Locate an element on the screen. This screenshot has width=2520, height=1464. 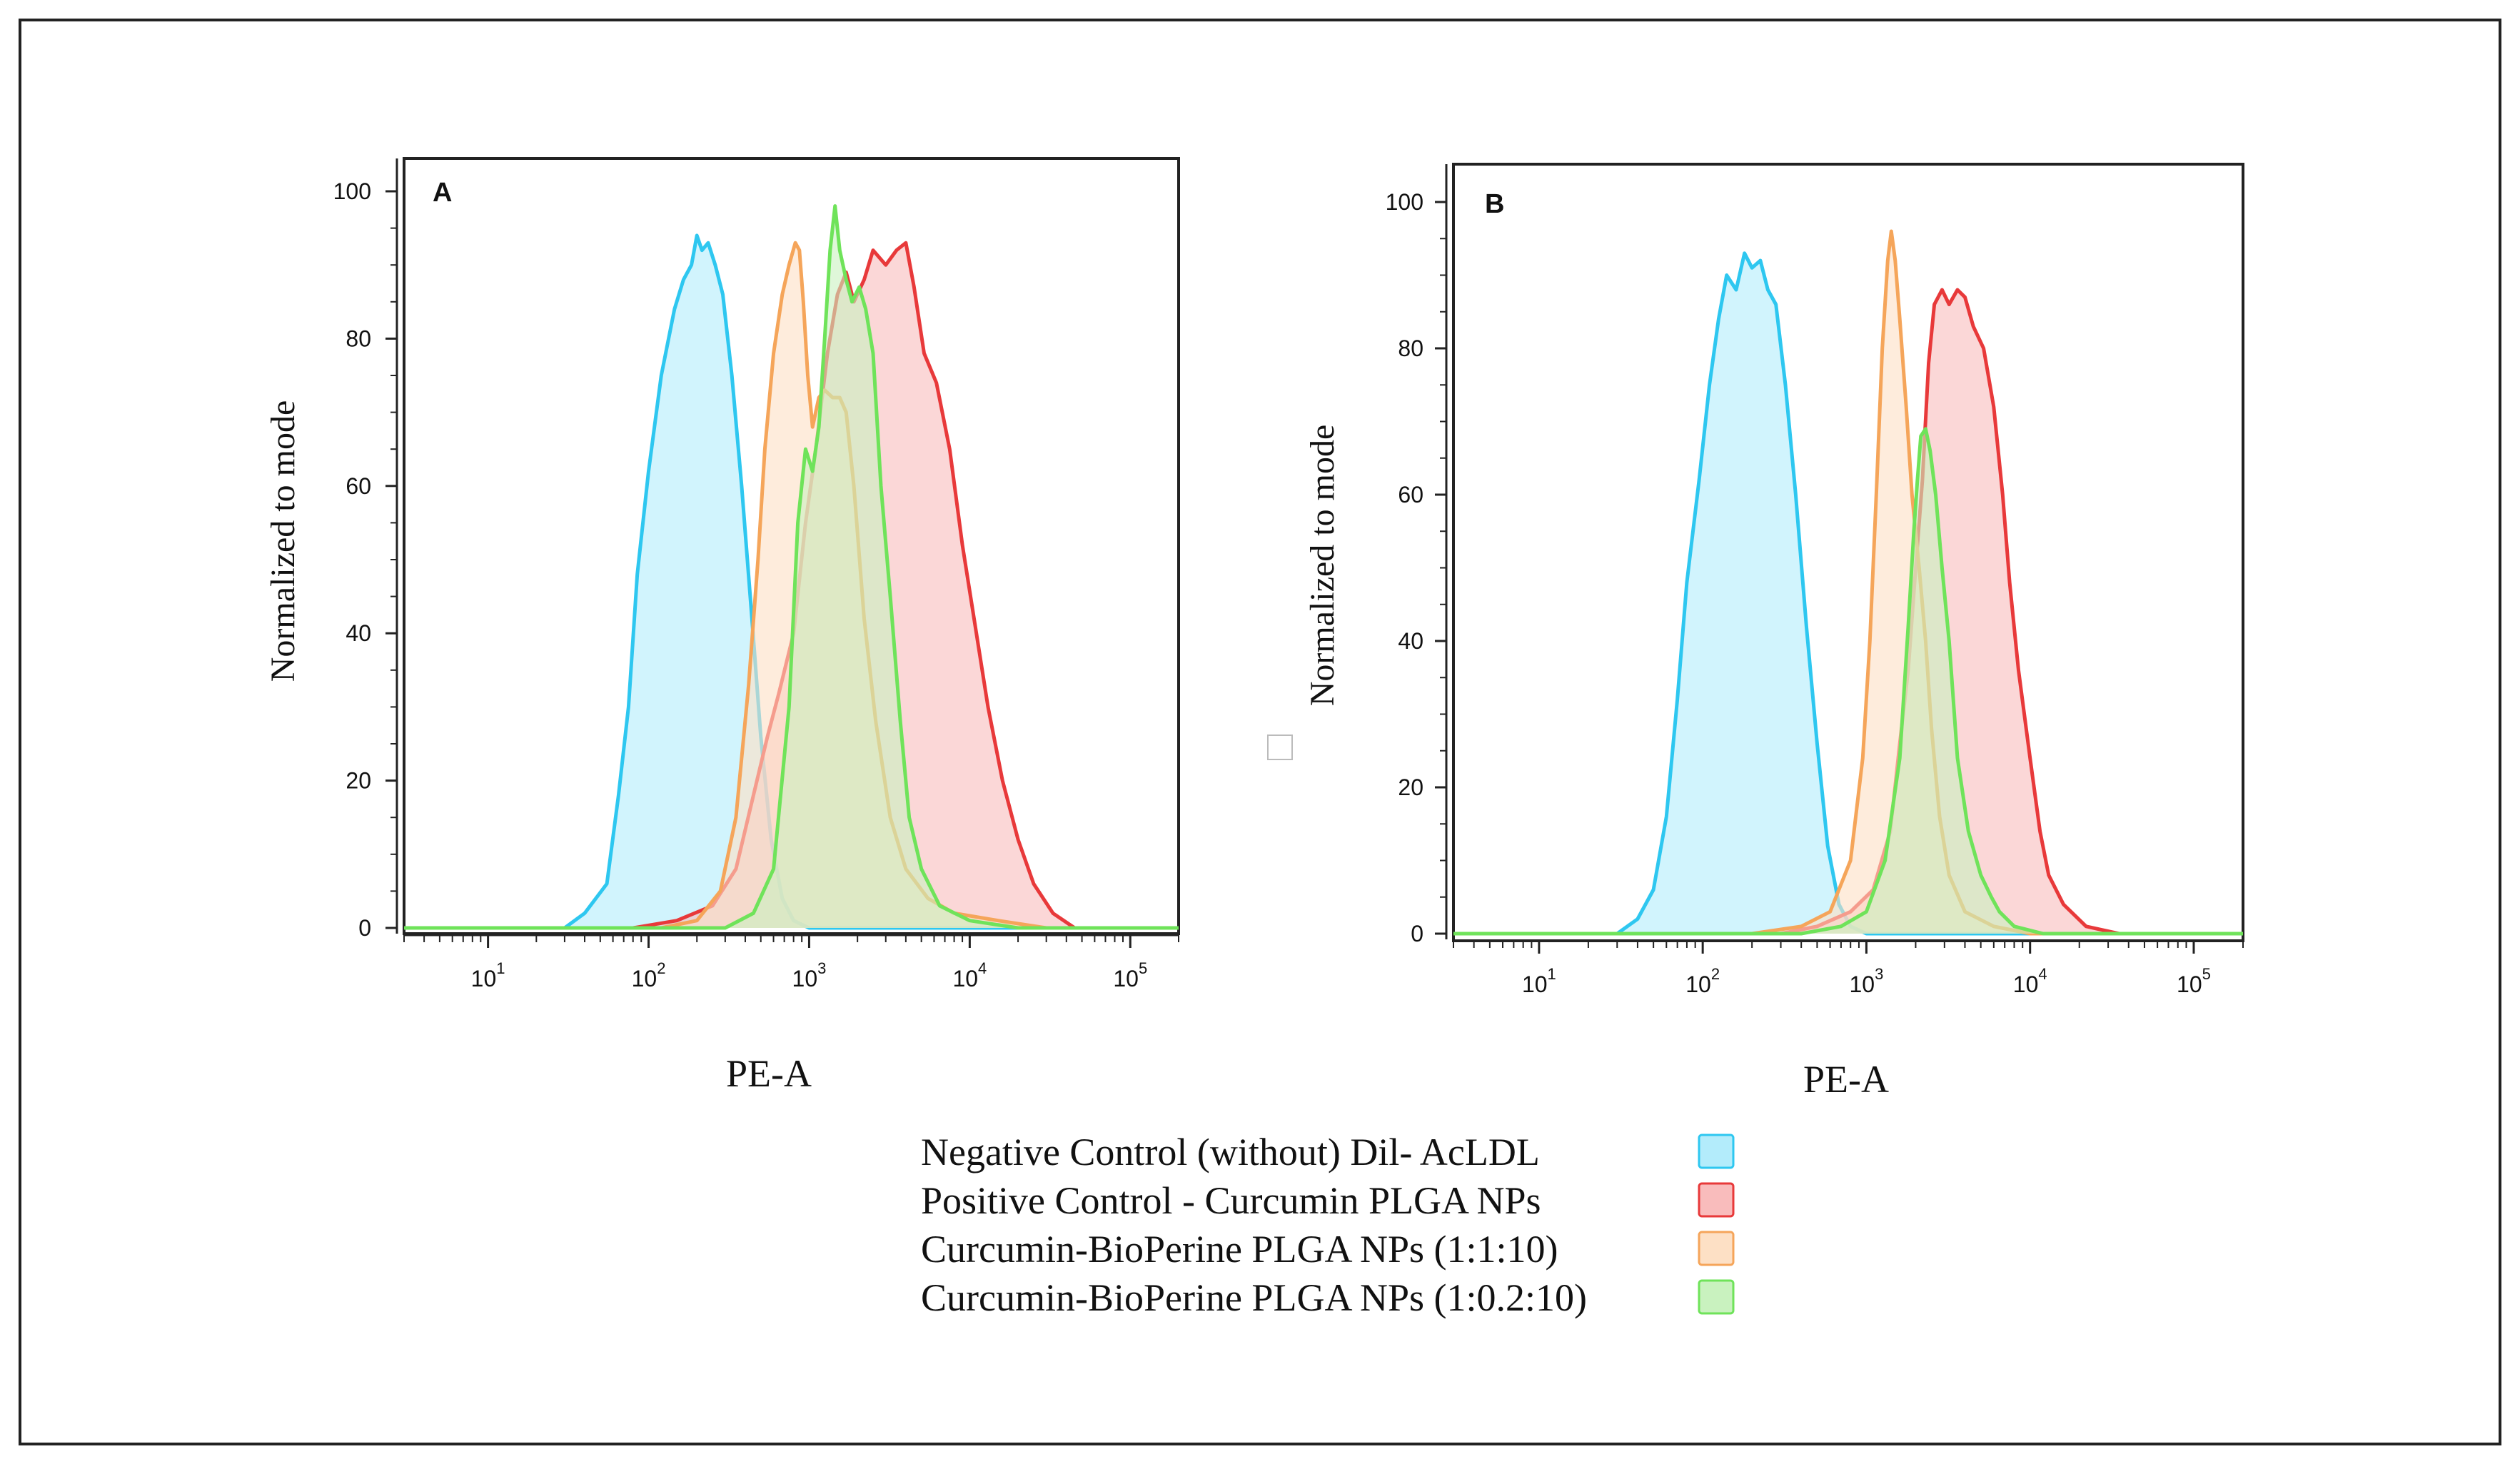
panel-b-y-tick-label: 80 is located at coordinates (1410, 348).